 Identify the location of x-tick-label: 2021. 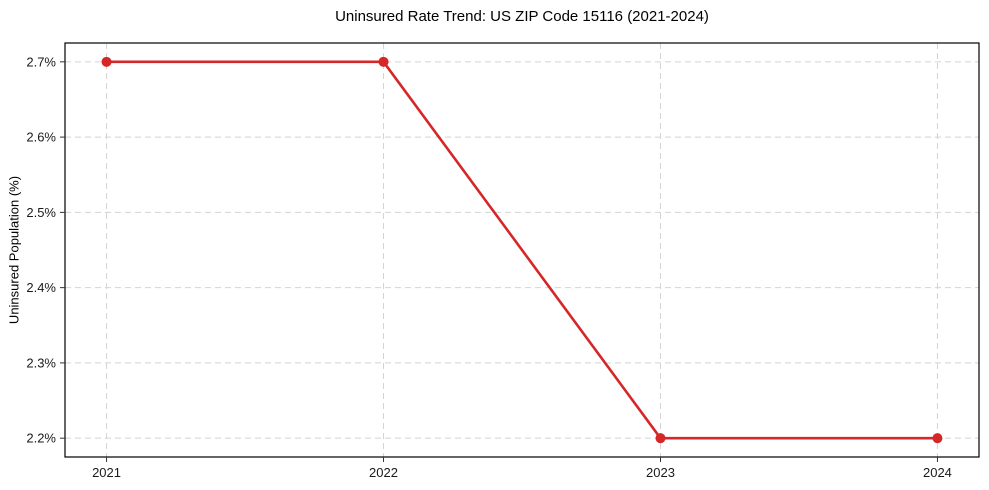
(106, 472).